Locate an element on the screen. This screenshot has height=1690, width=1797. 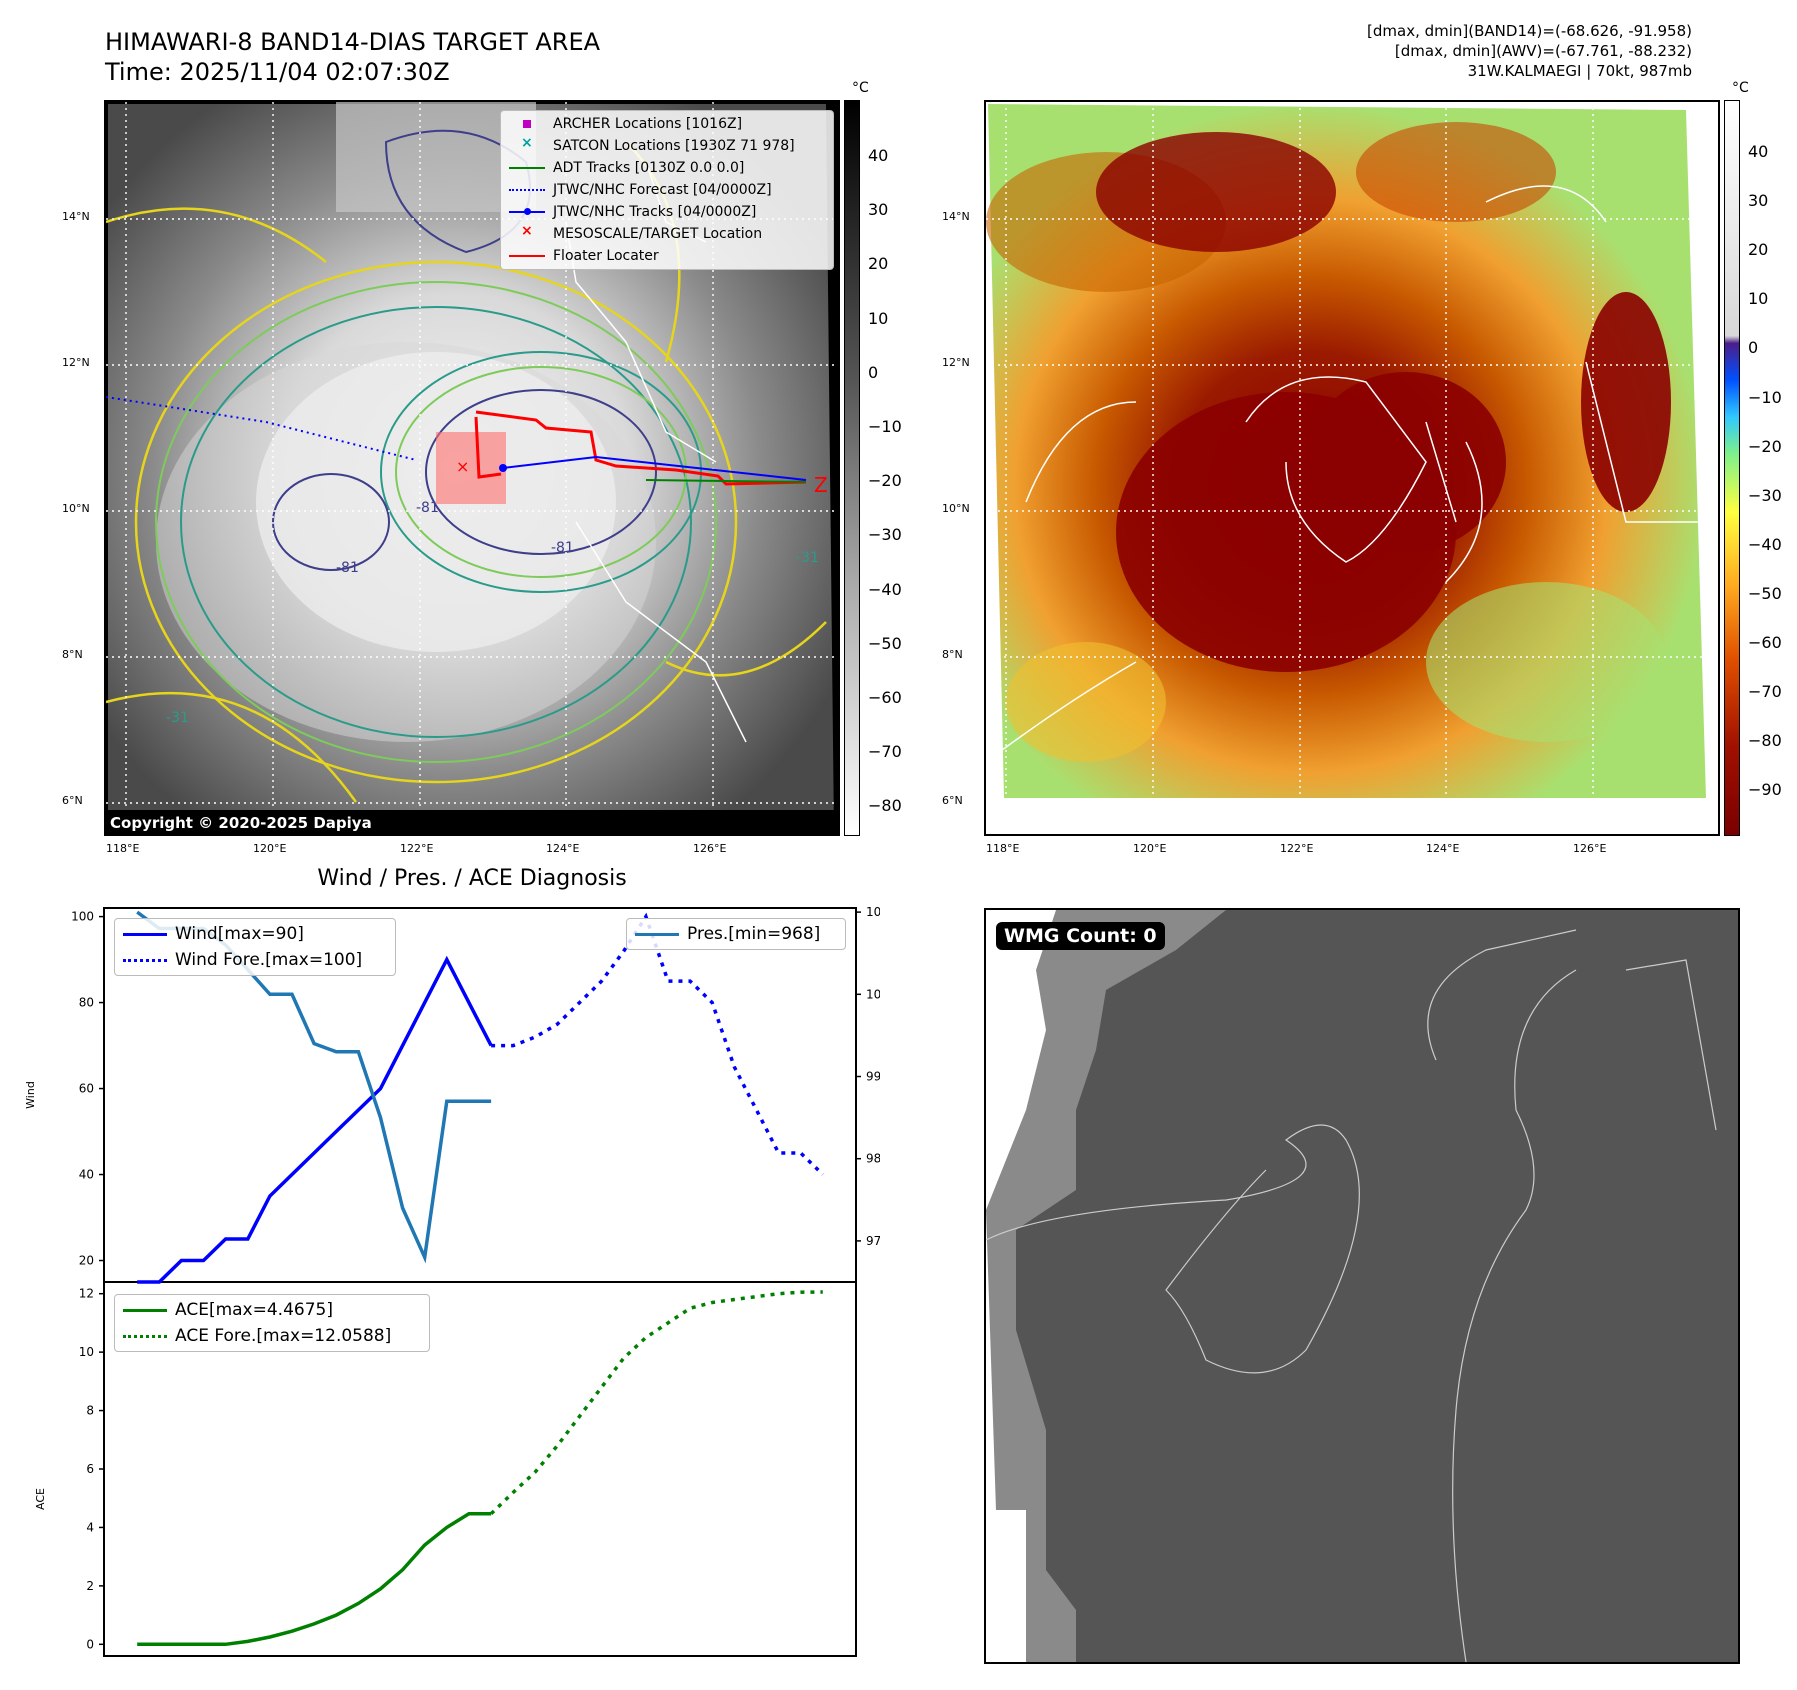
colorbar-color is located at coordinates (1732, 468).